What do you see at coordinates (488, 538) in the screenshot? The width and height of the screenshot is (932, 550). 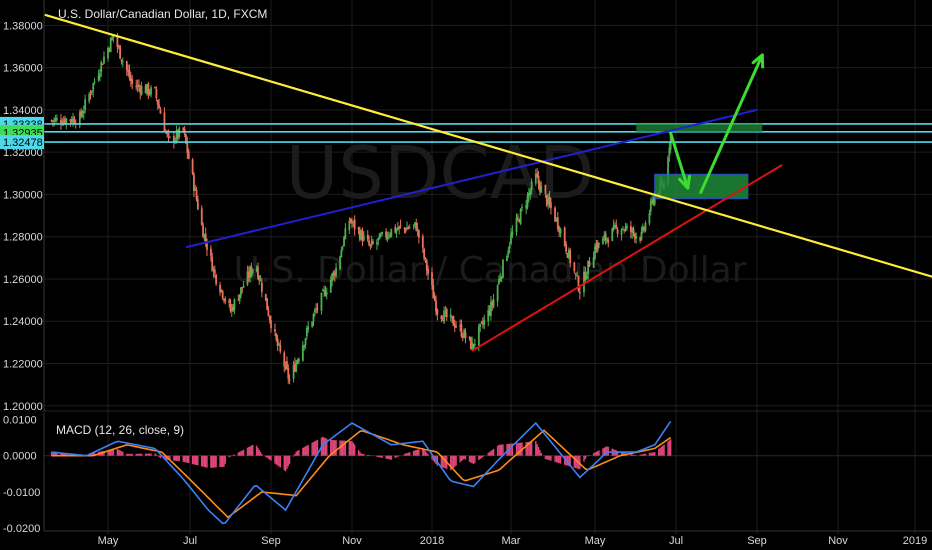 I see `time-axis: May Jul Sep Nov 2018 Mar May Jul Sep Nov 2019` at bounding box center [488, 538].